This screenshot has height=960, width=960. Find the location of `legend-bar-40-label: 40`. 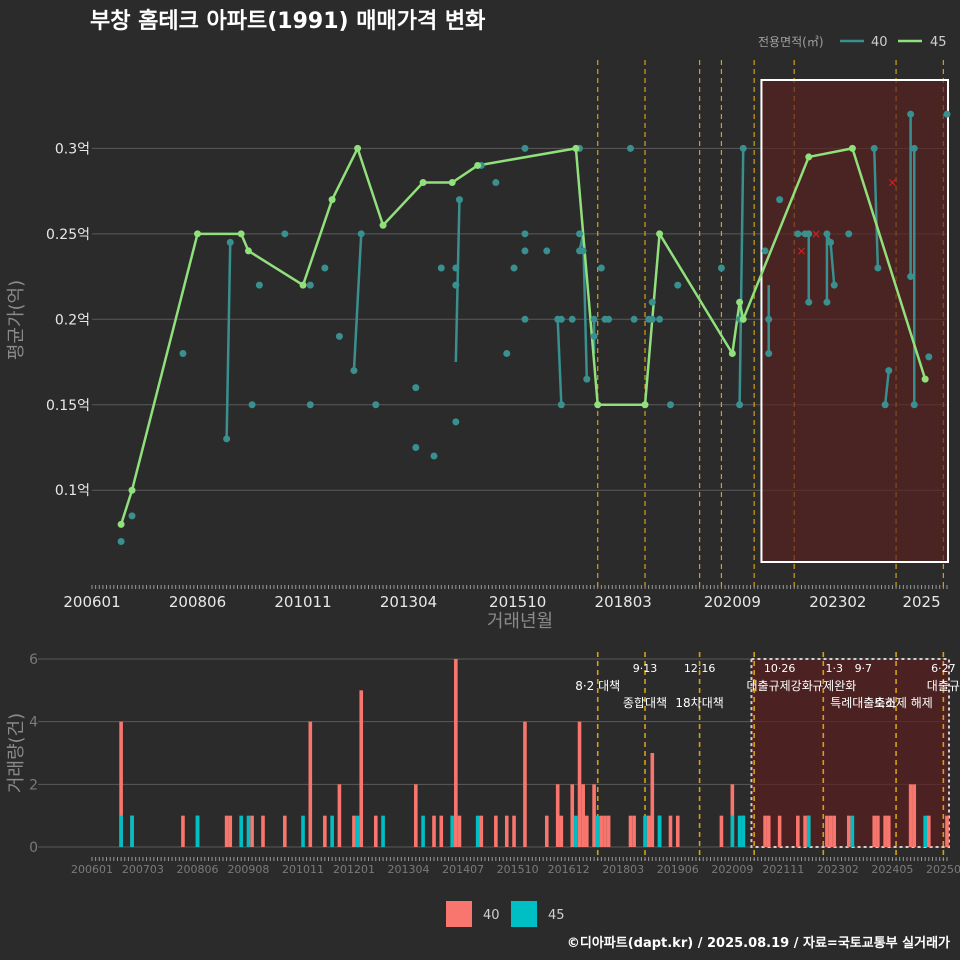

legend-bar-40-label: 40 is located at coordinates (491, 915).